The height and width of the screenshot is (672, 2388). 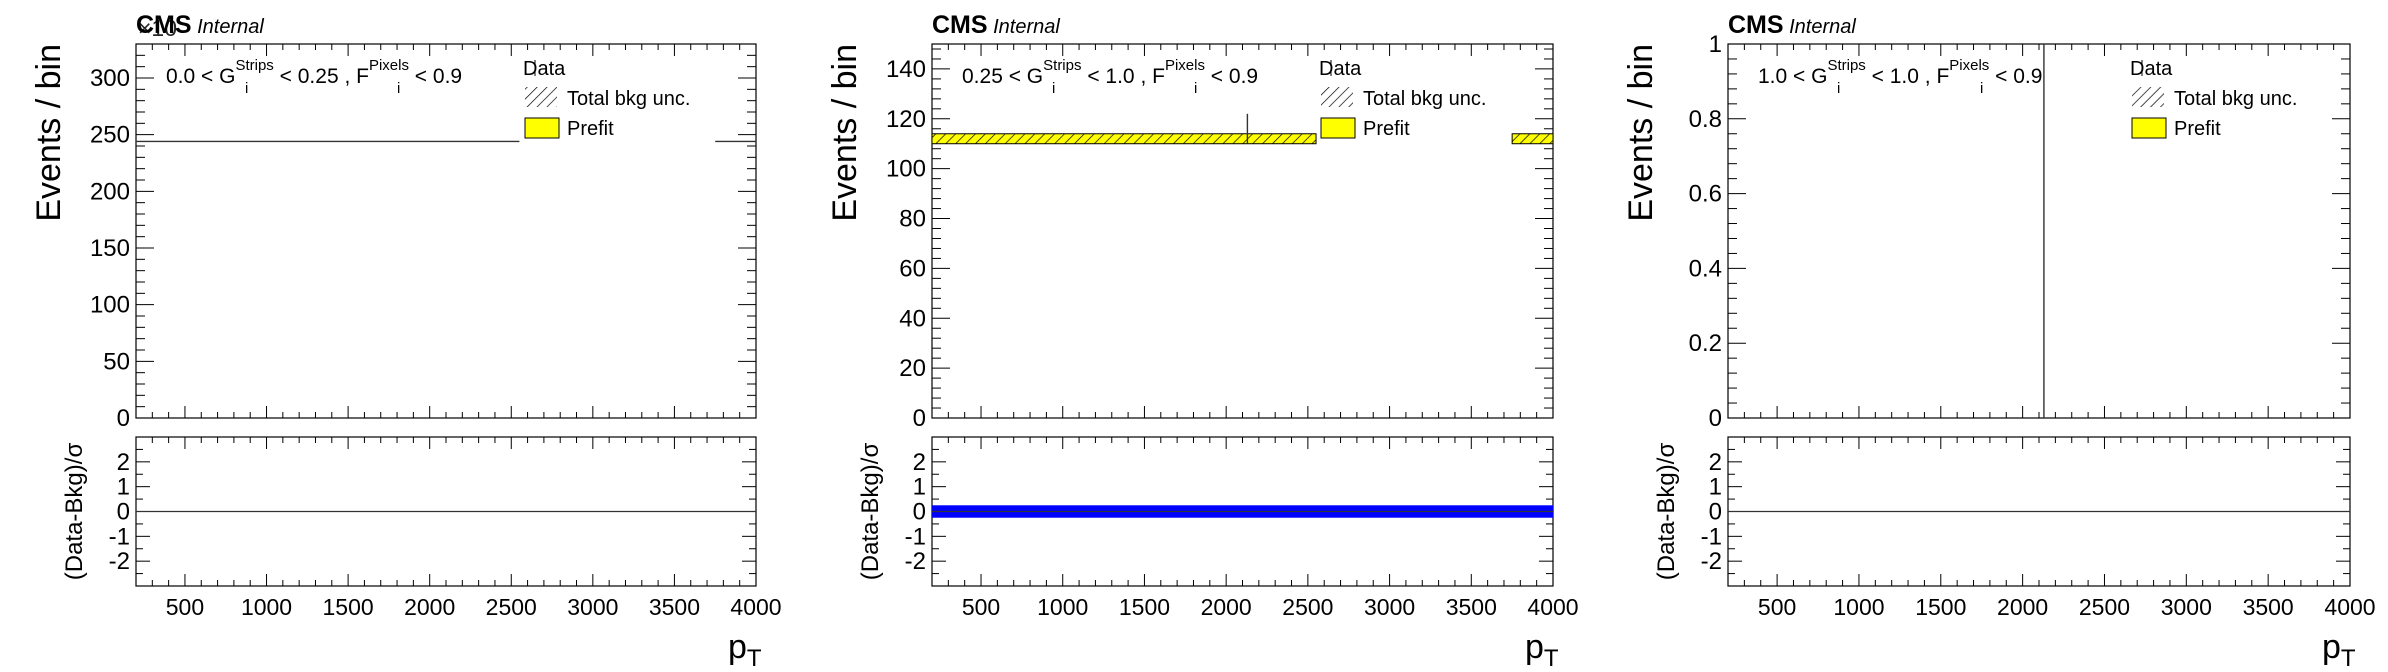 What do you see at coordinates (912, 368) in the screenshot?
I see `y-tick-label: 20` at bounding box center [912, 368].